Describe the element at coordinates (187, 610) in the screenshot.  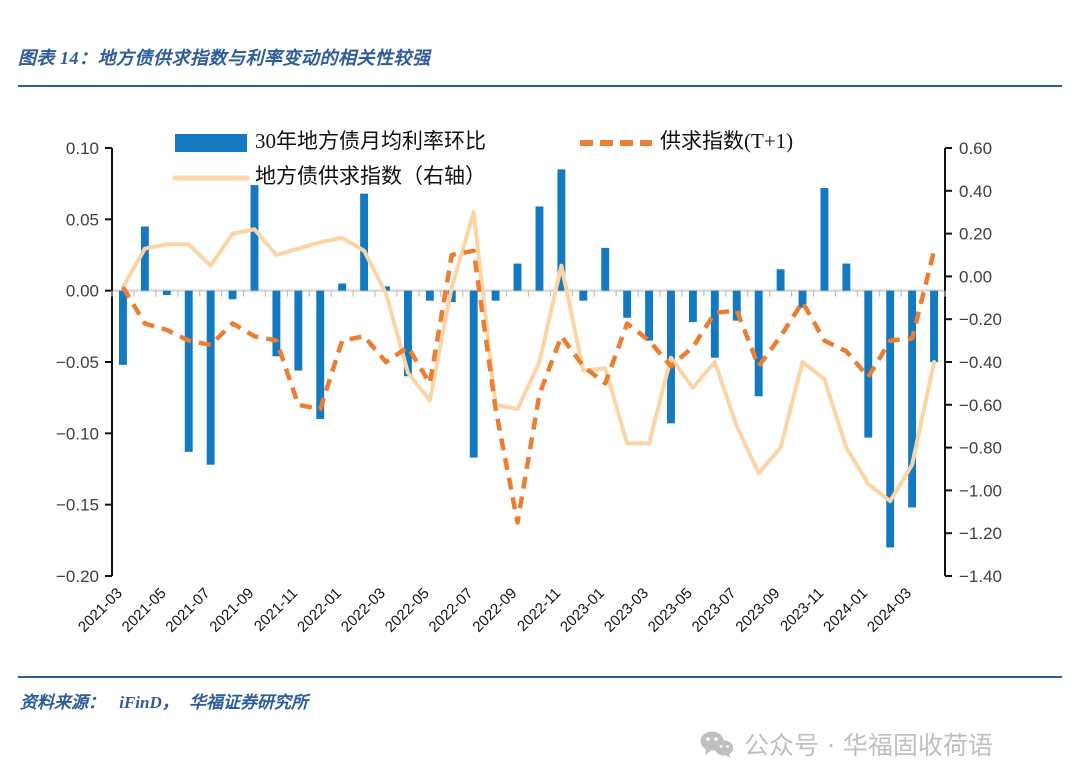
I see `x-axis-tick-label: 2021-07` at that location.